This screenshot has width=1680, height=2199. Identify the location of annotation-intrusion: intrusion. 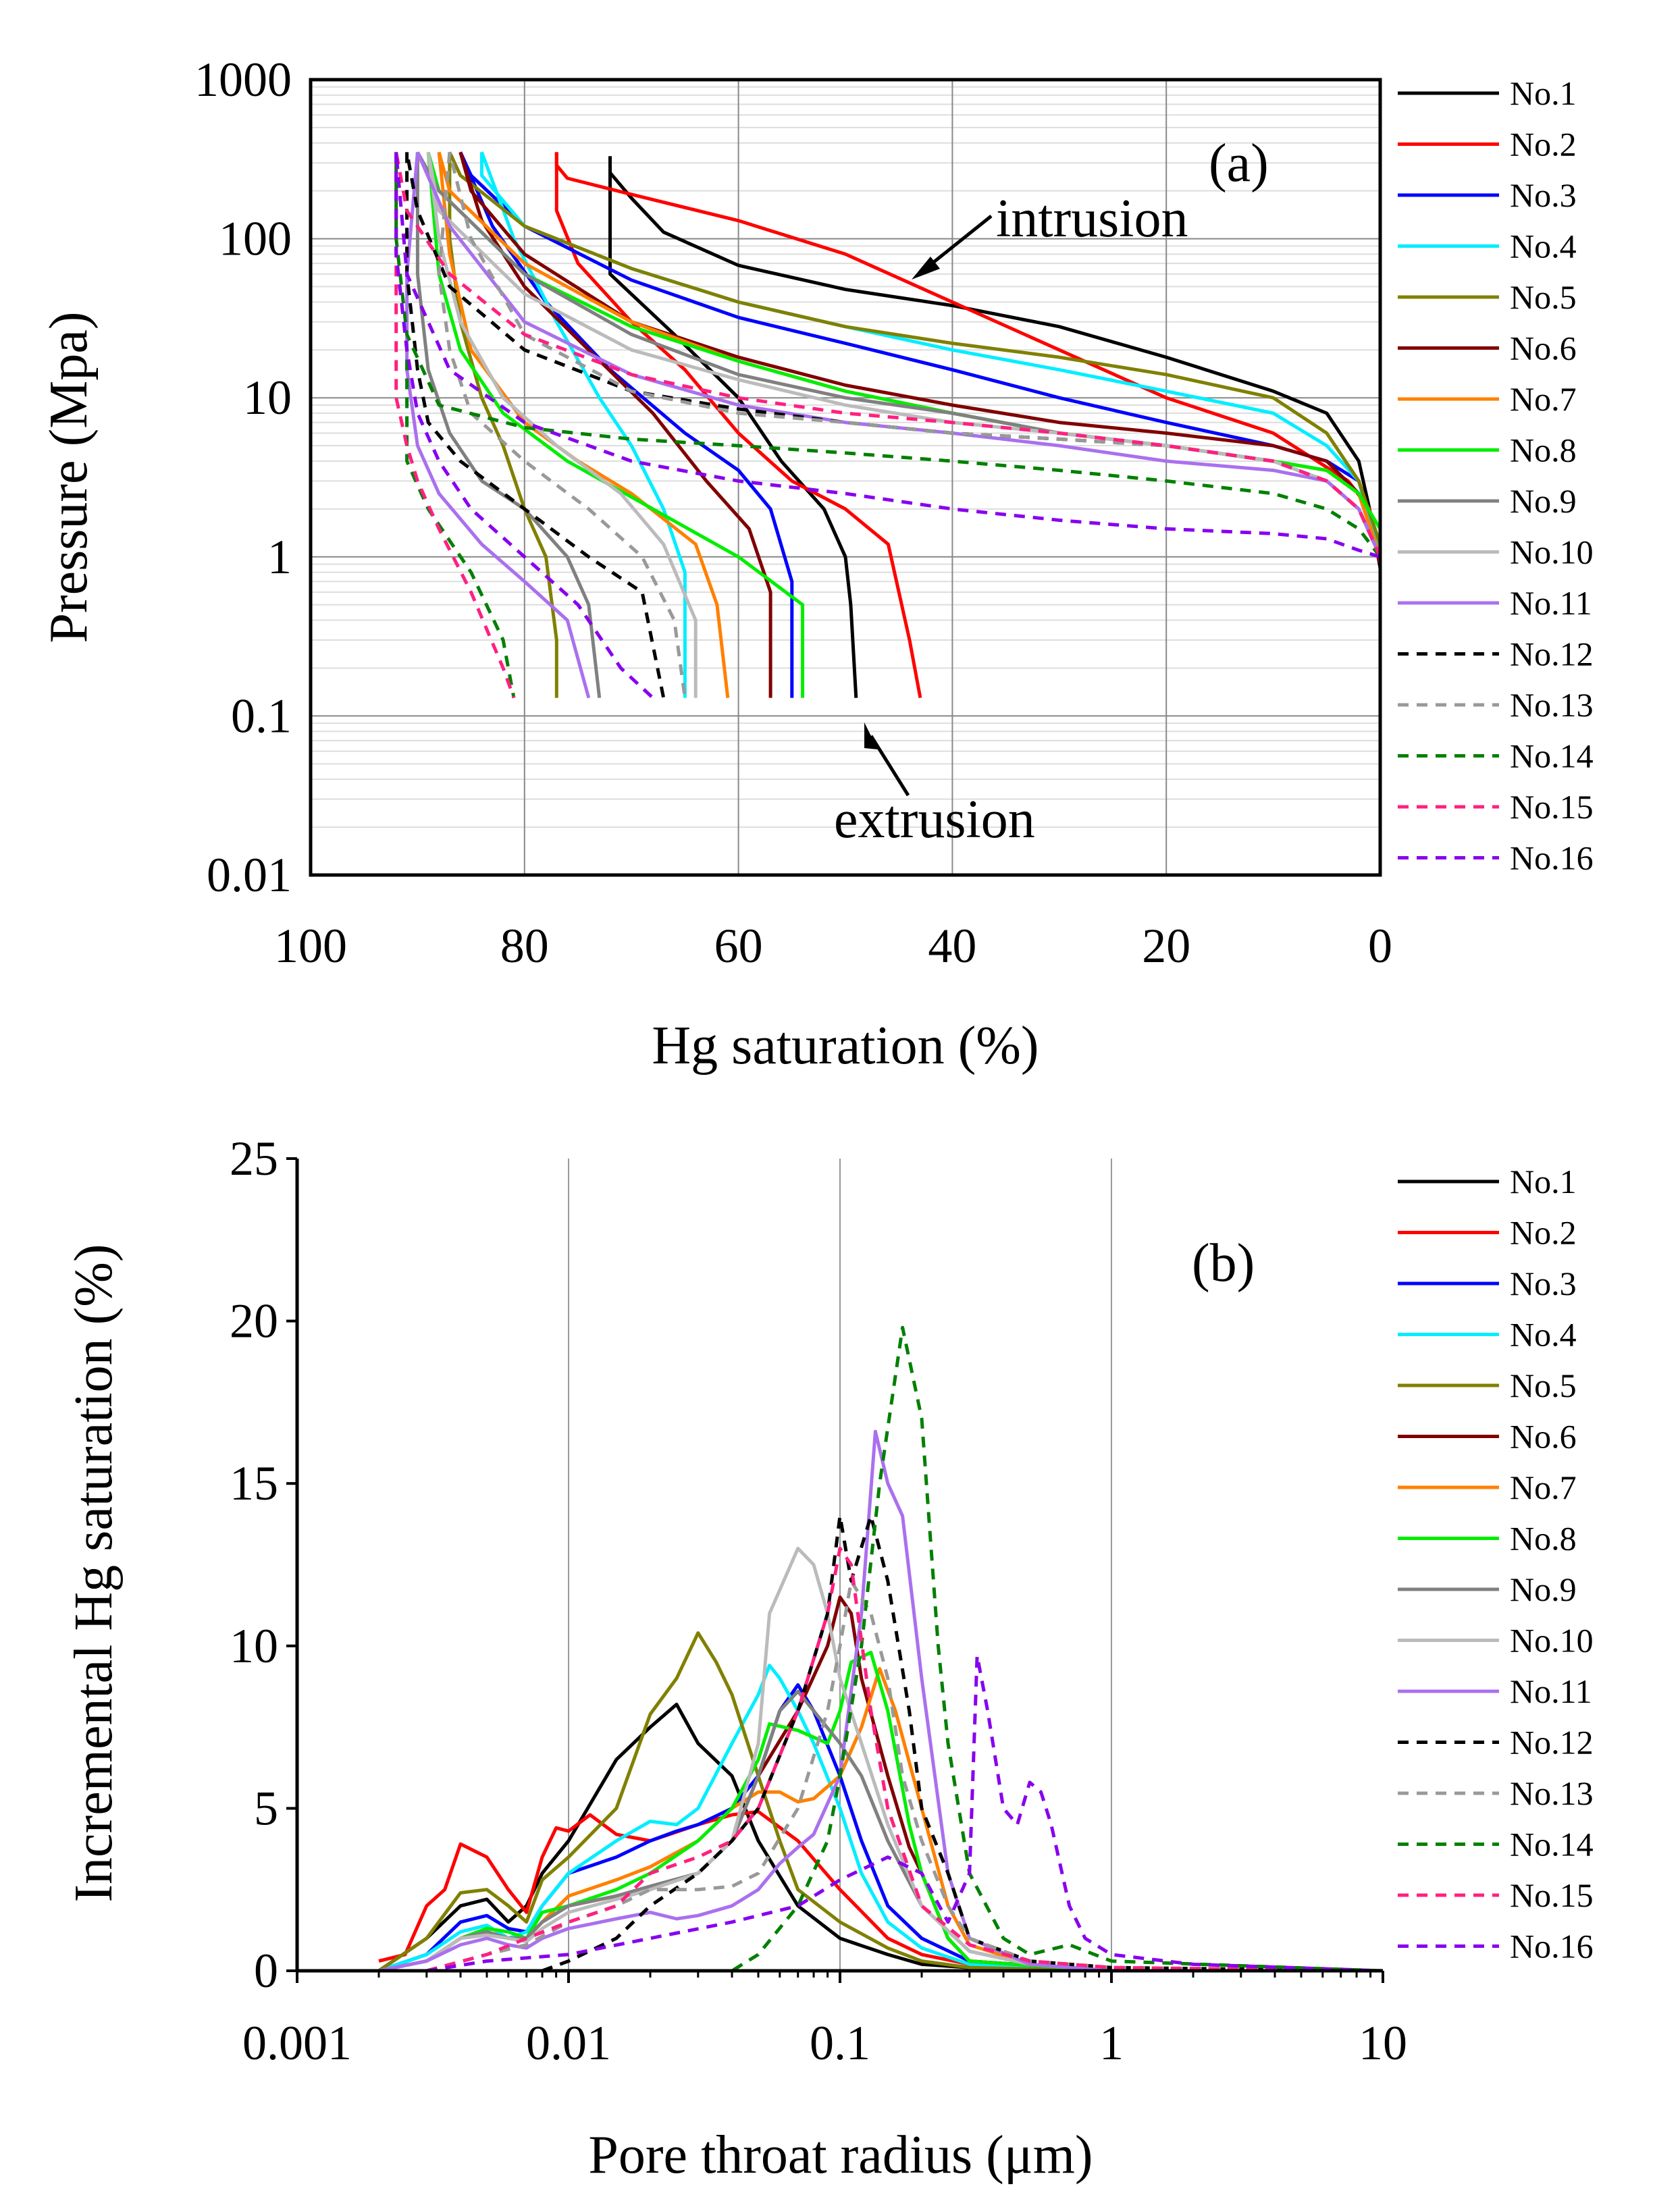
(1092, 218).